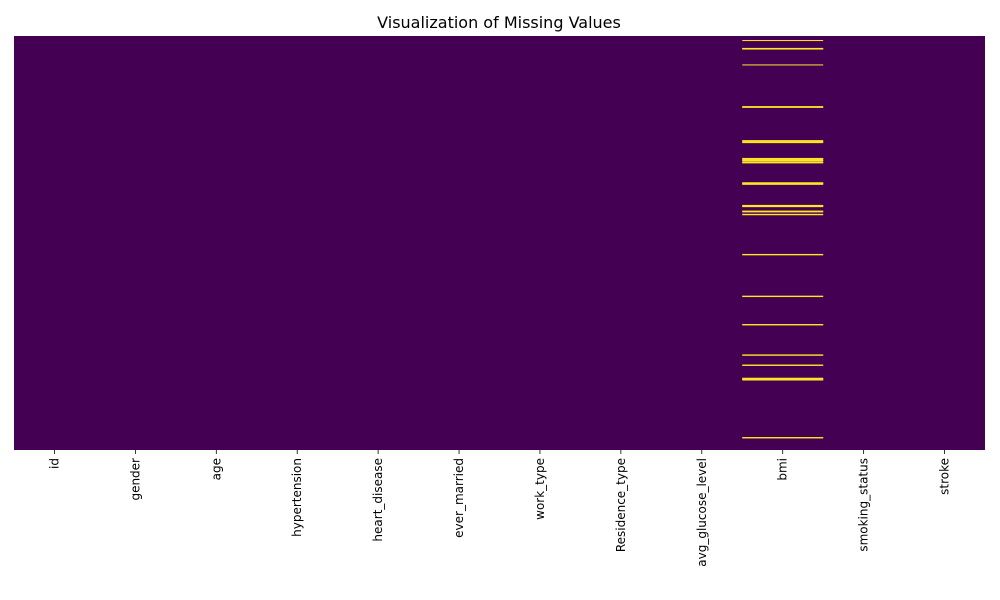 The width and height of the screenshot is (1000, 600). Describe the element at coordinates (864, 505) in the screenshot. I see `x-tick-label-smoking_status: smoking_status` at that location.